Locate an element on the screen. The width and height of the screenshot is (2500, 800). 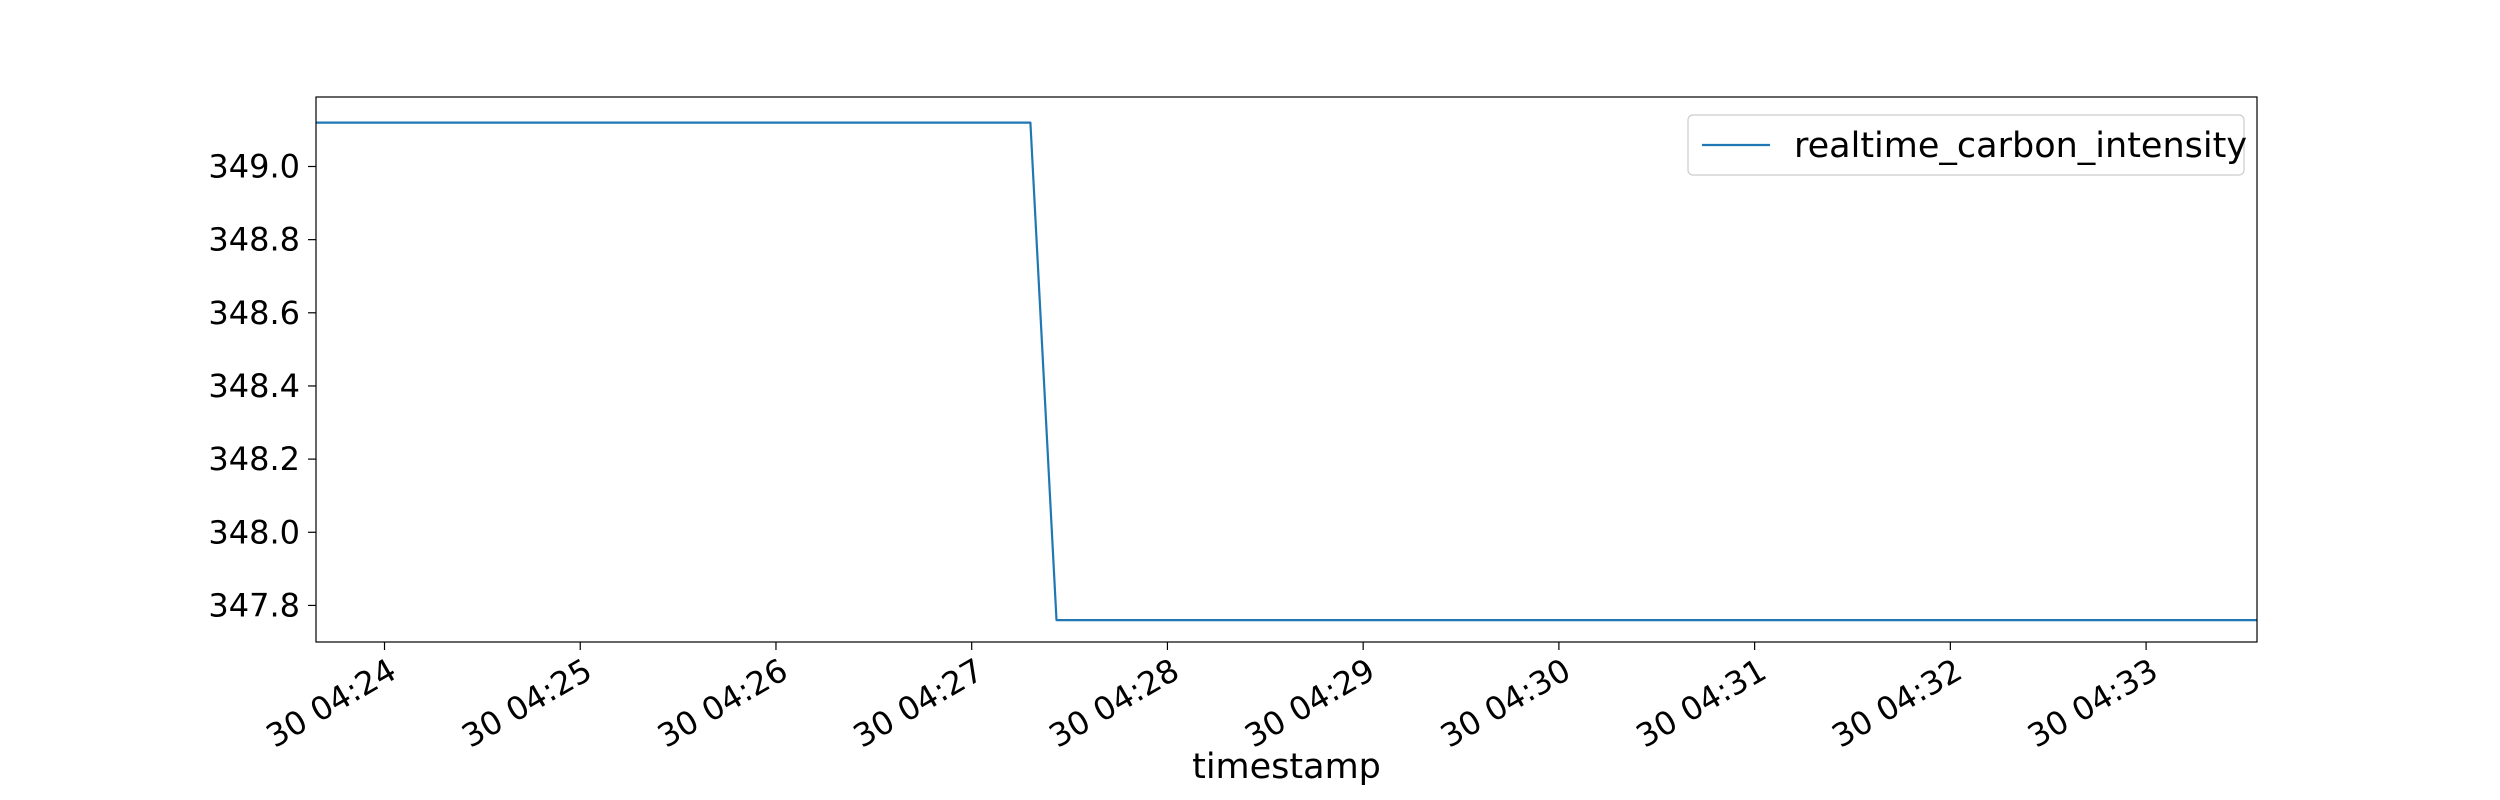
y-tick-label: 349.0 is located at coordinates (254, 166).